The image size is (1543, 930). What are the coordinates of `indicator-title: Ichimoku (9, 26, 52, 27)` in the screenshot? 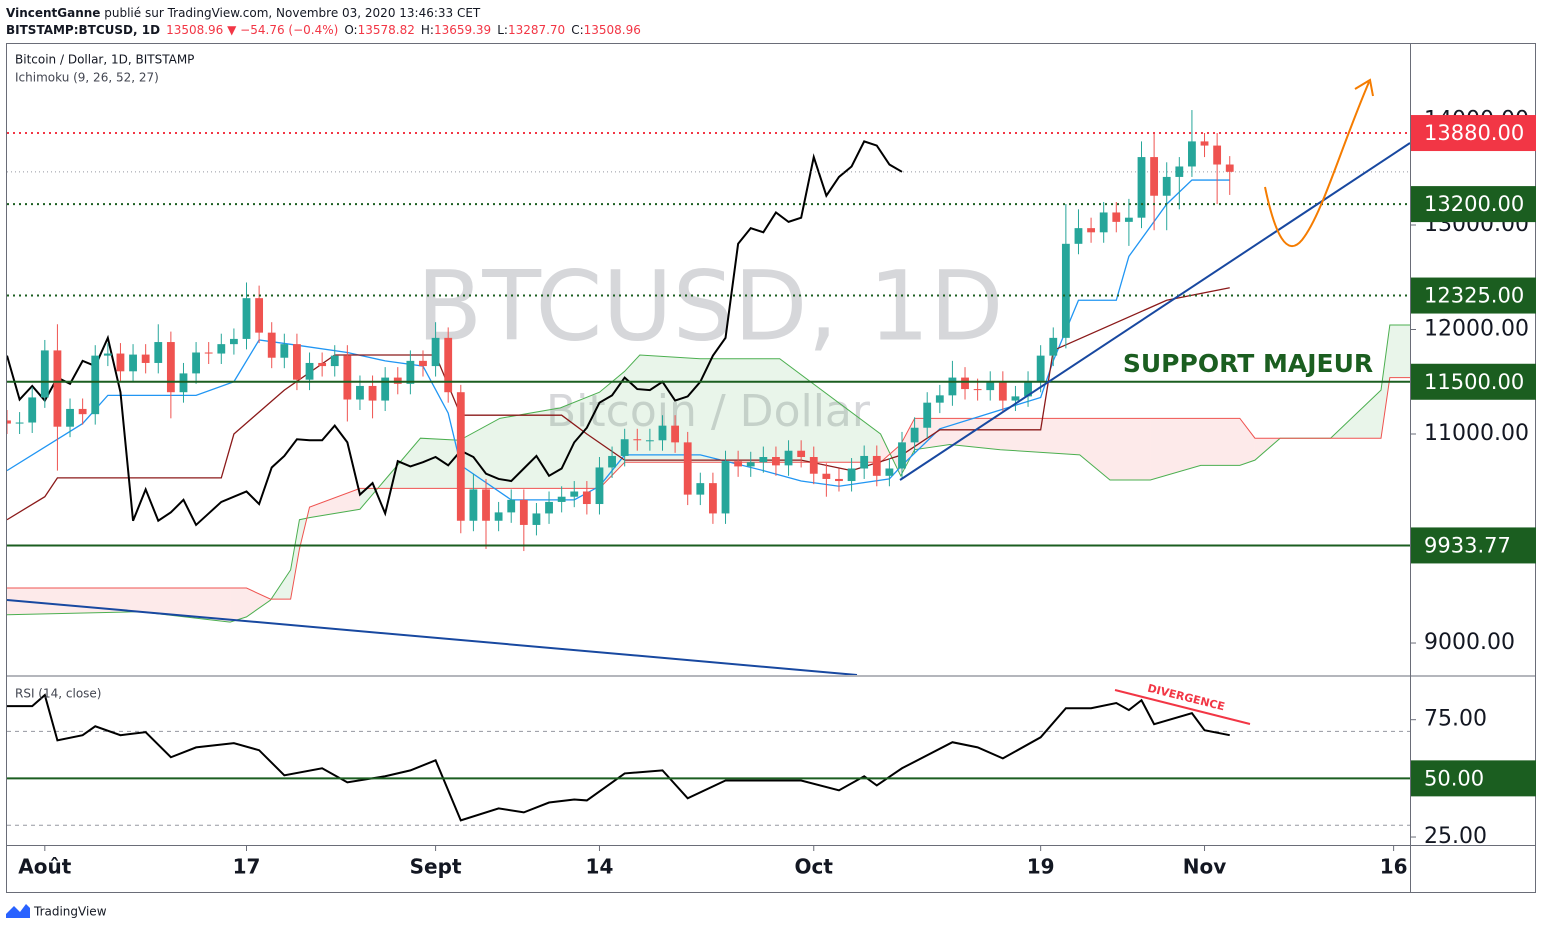 It's located at (87, 78).